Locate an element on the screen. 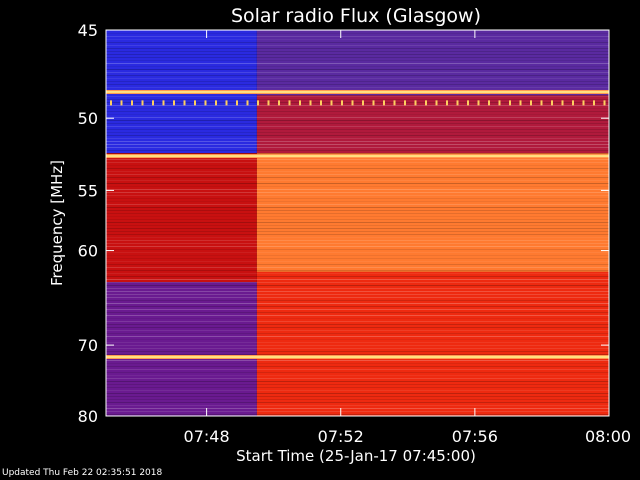  y-tick-label: 45 is located at coordinates (88, 30).